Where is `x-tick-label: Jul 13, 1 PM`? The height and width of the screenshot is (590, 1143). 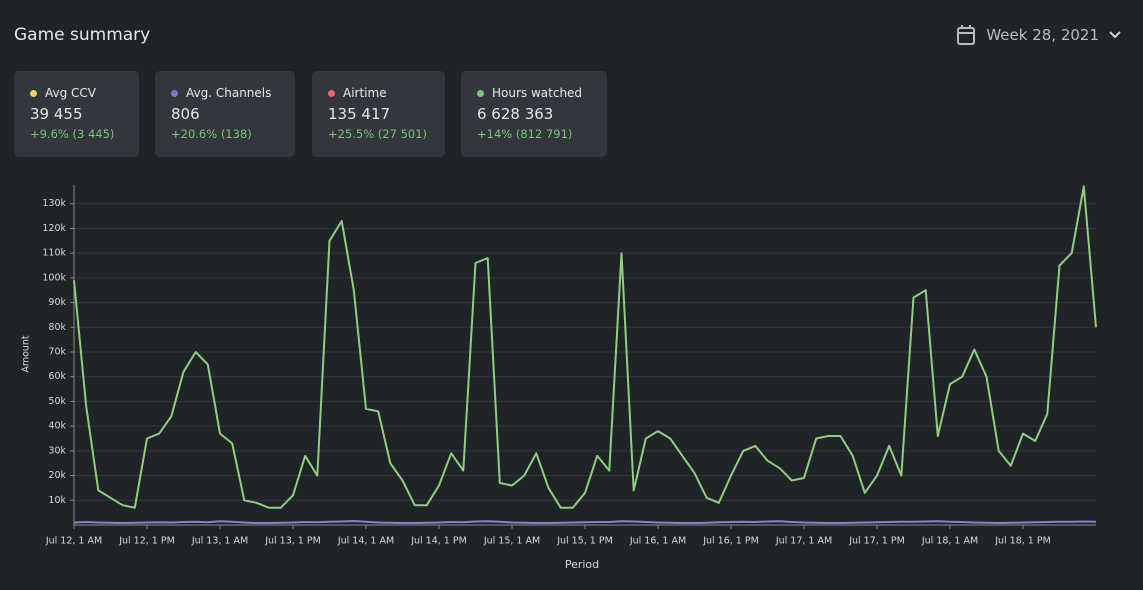 x-tick-label: Jul 13, 1 PM is located at coordinates (292, 541).